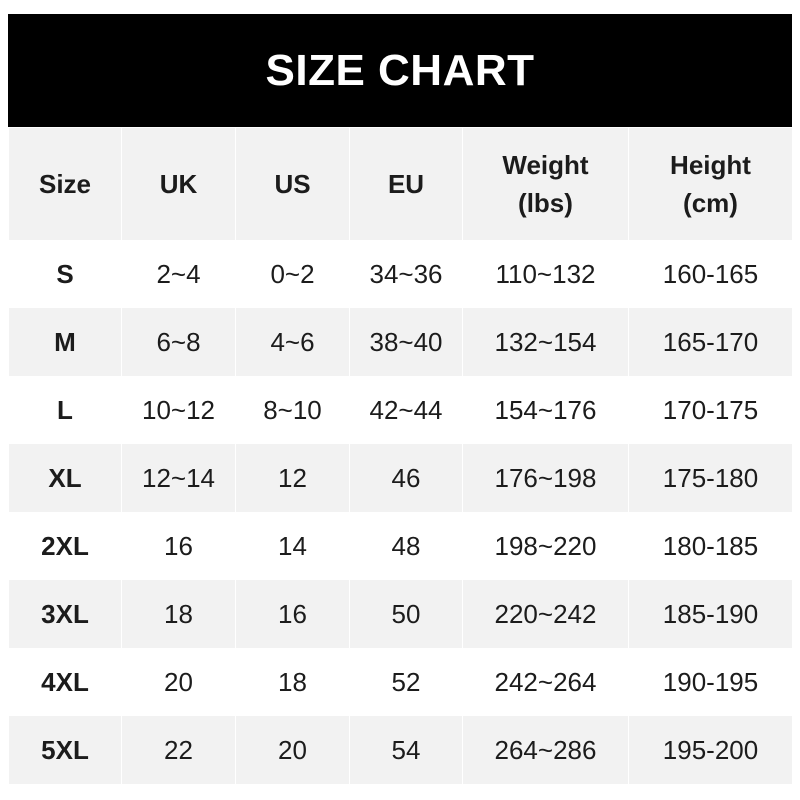 The width and height of the screenshot is (800, 800). I want to click on column-header-us: US, so click(292, 184).